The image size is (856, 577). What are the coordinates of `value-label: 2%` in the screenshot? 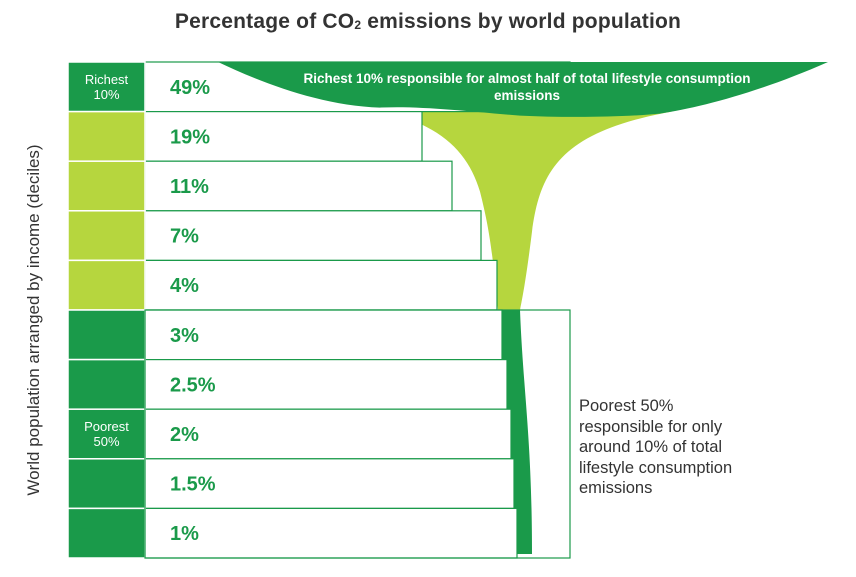 It's located at (184, 435).